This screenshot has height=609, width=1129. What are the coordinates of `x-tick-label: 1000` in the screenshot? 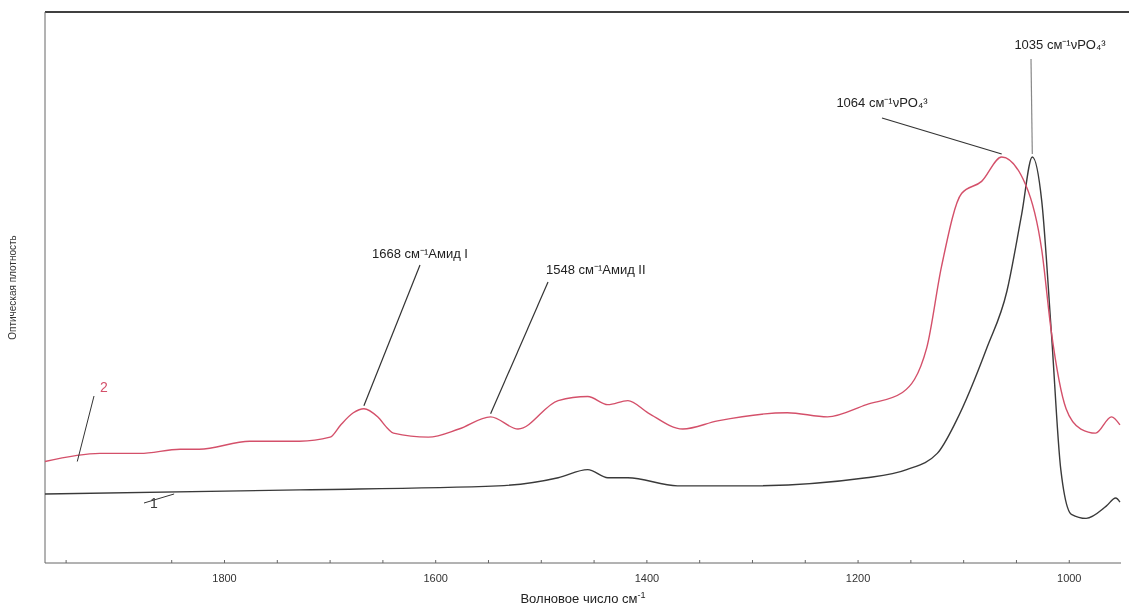 It's located at (1069, 578).